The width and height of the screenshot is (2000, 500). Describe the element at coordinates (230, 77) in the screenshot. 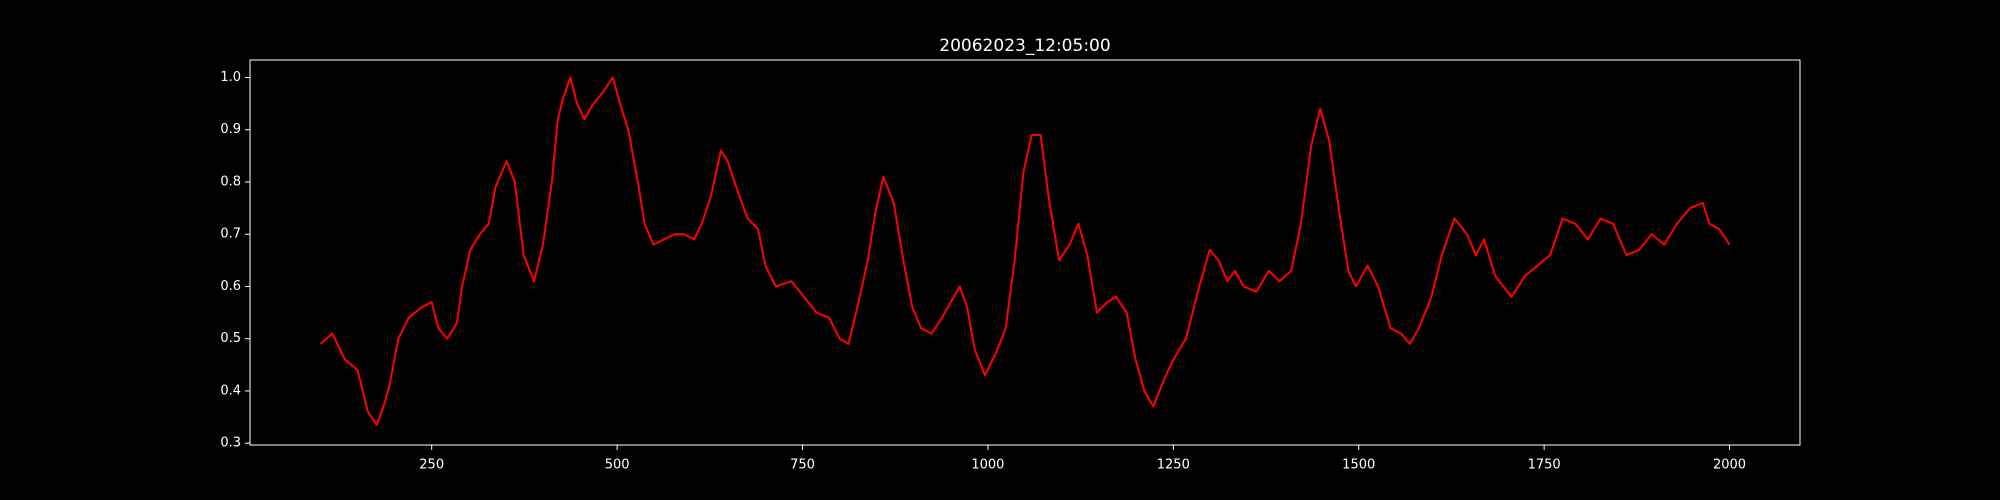

I see `y-tick-label: 1.0` at that location.